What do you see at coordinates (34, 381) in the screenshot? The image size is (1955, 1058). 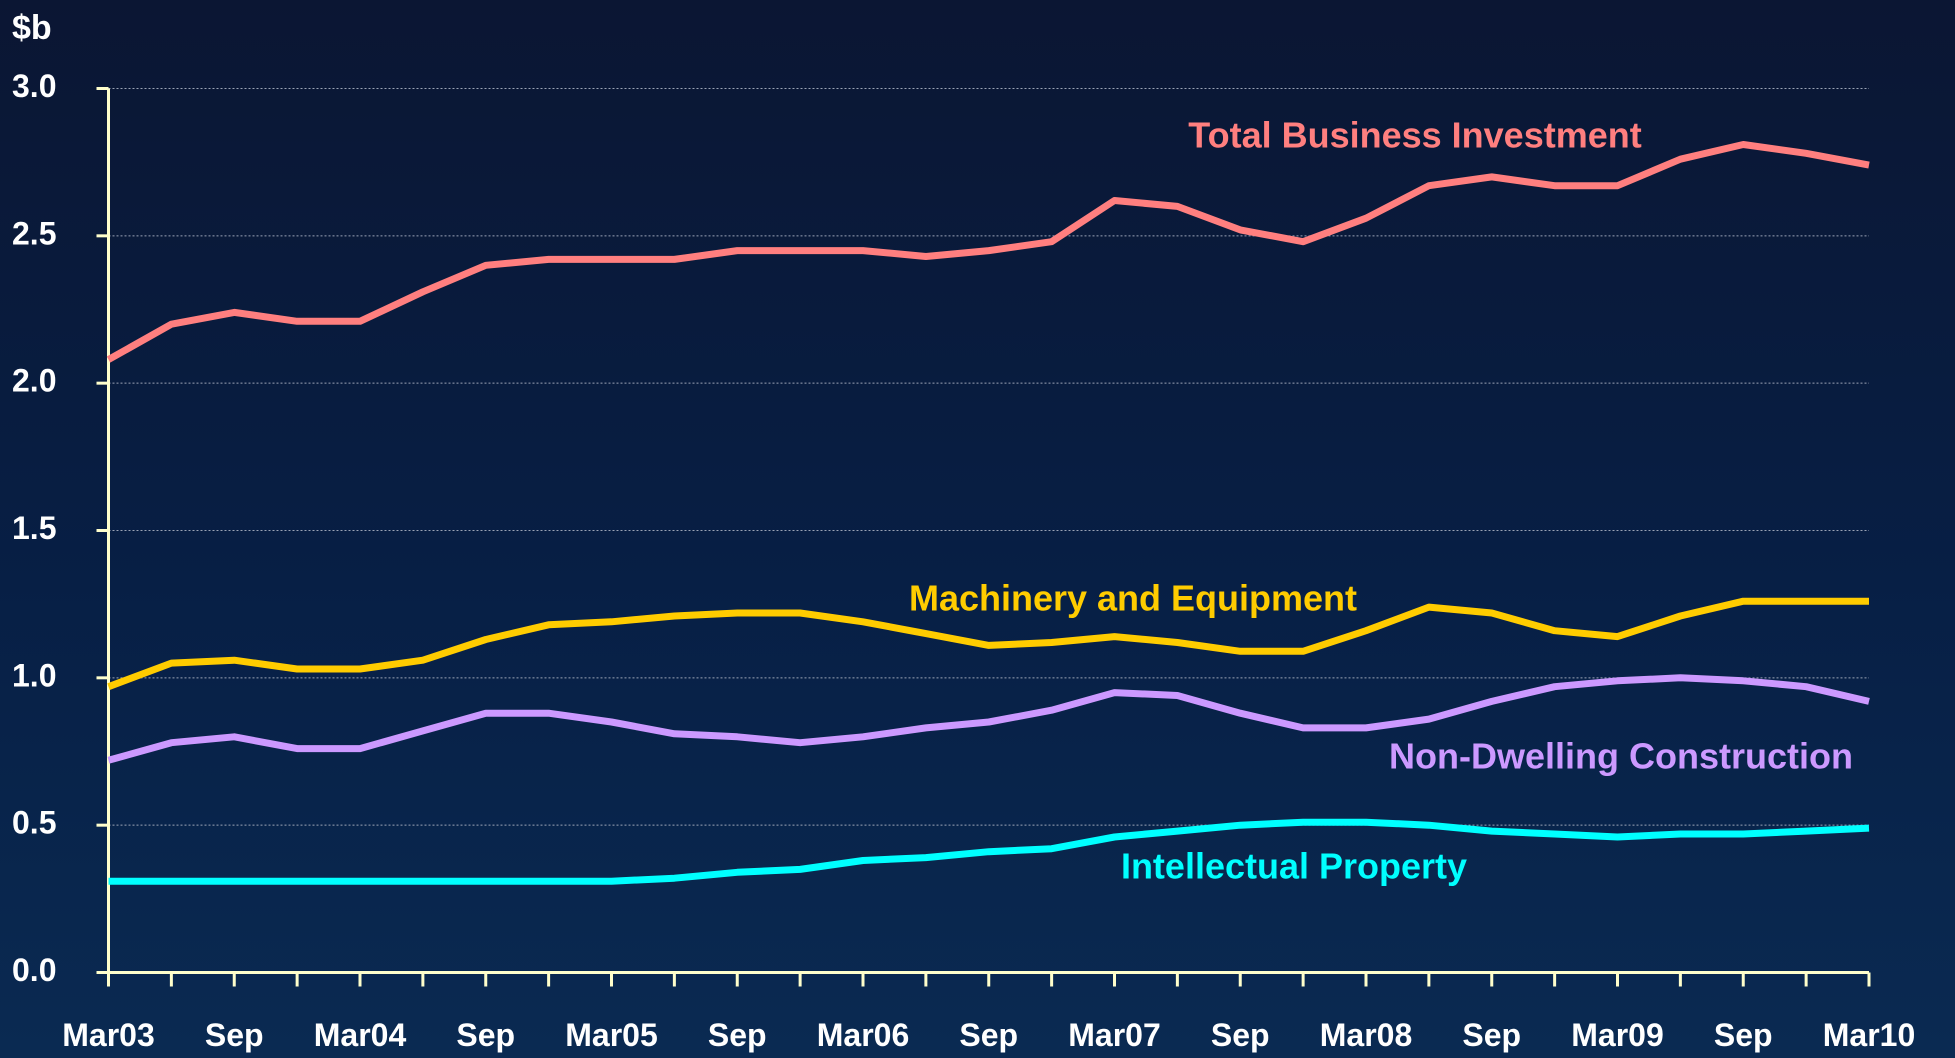 I see `y-tick-label: 2.0` at bounding box center [34, 381].